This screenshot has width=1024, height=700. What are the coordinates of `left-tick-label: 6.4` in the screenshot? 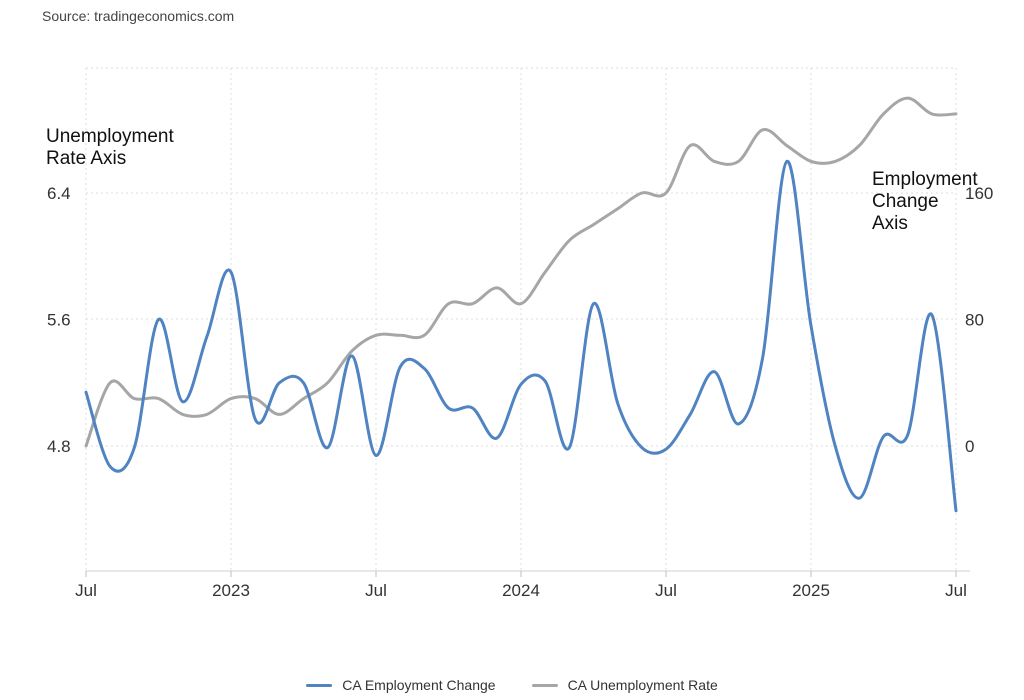 It's located at (59, 193).